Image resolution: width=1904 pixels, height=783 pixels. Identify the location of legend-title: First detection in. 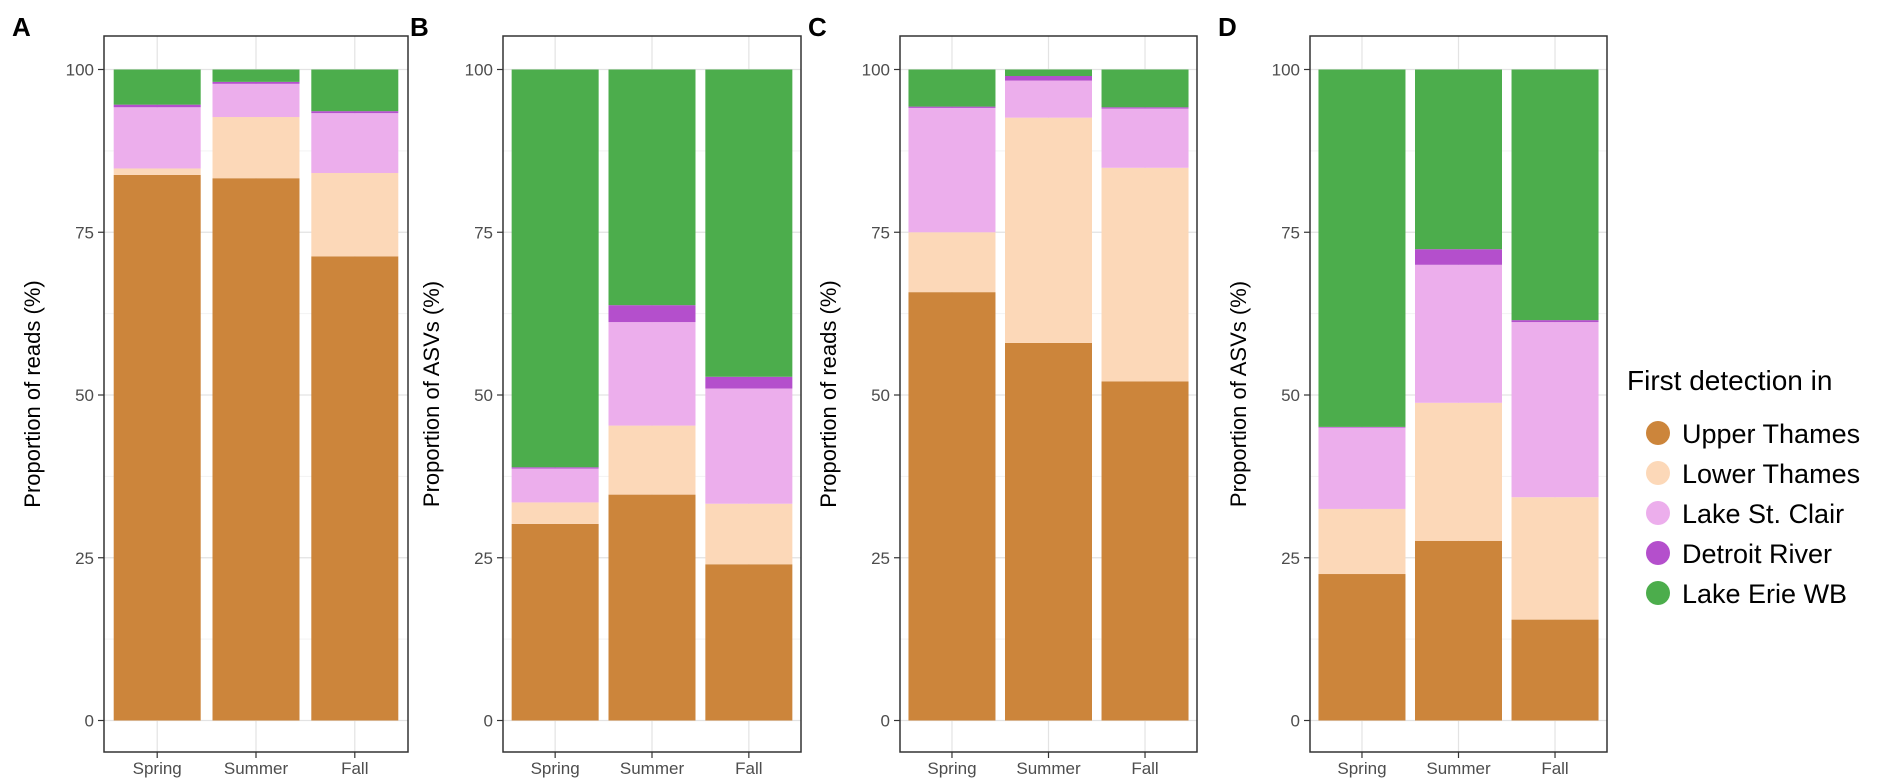
(1729, 380).